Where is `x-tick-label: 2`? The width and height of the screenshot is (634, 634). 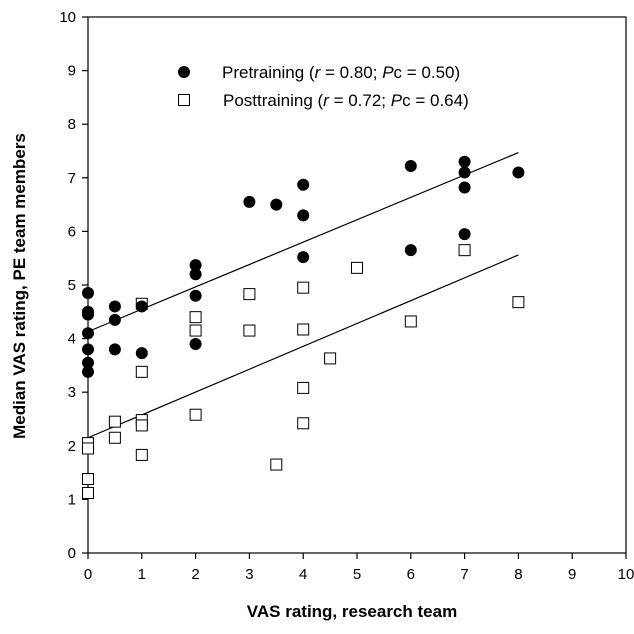
x-tick-label: 2 is located at coordinates (195, 574).